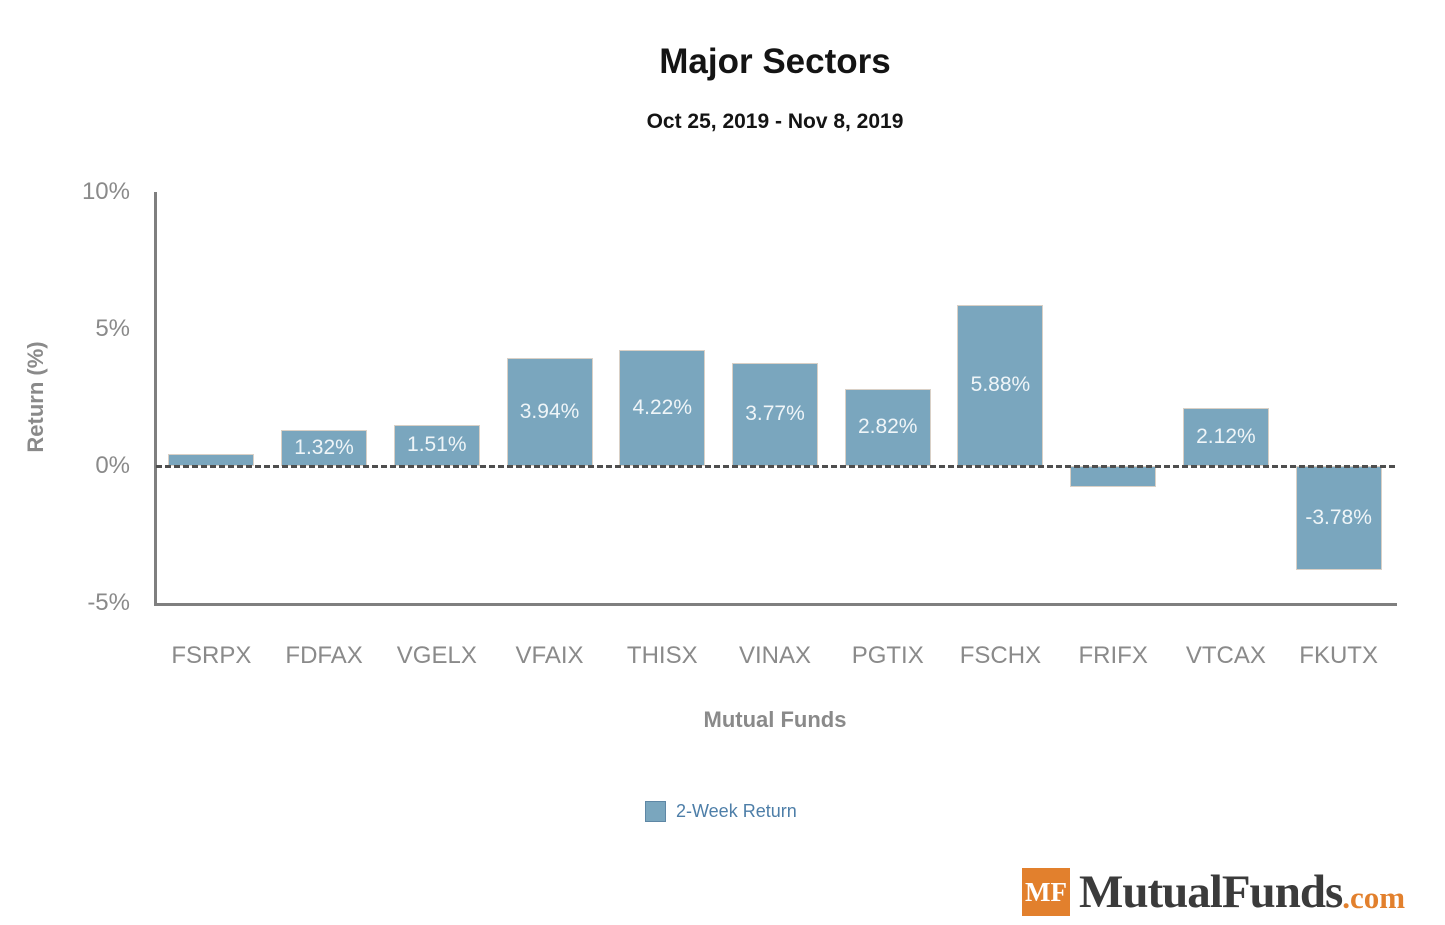 The width and height of the screenshot is (1445, 925). What do you see at coordinates (549, 655) in the screenshot?
I see `x-tick-vfaix: VFAIX` at bounding box center [549, 655].